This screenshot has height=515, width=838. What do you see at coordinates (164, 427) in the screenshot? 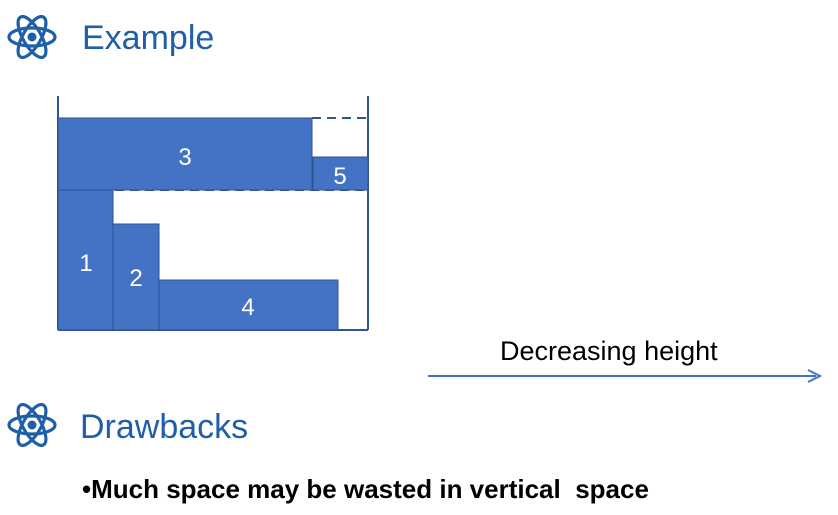
I see `drawbacks-heading: Drawbacks` at bounding box center [164, 427].